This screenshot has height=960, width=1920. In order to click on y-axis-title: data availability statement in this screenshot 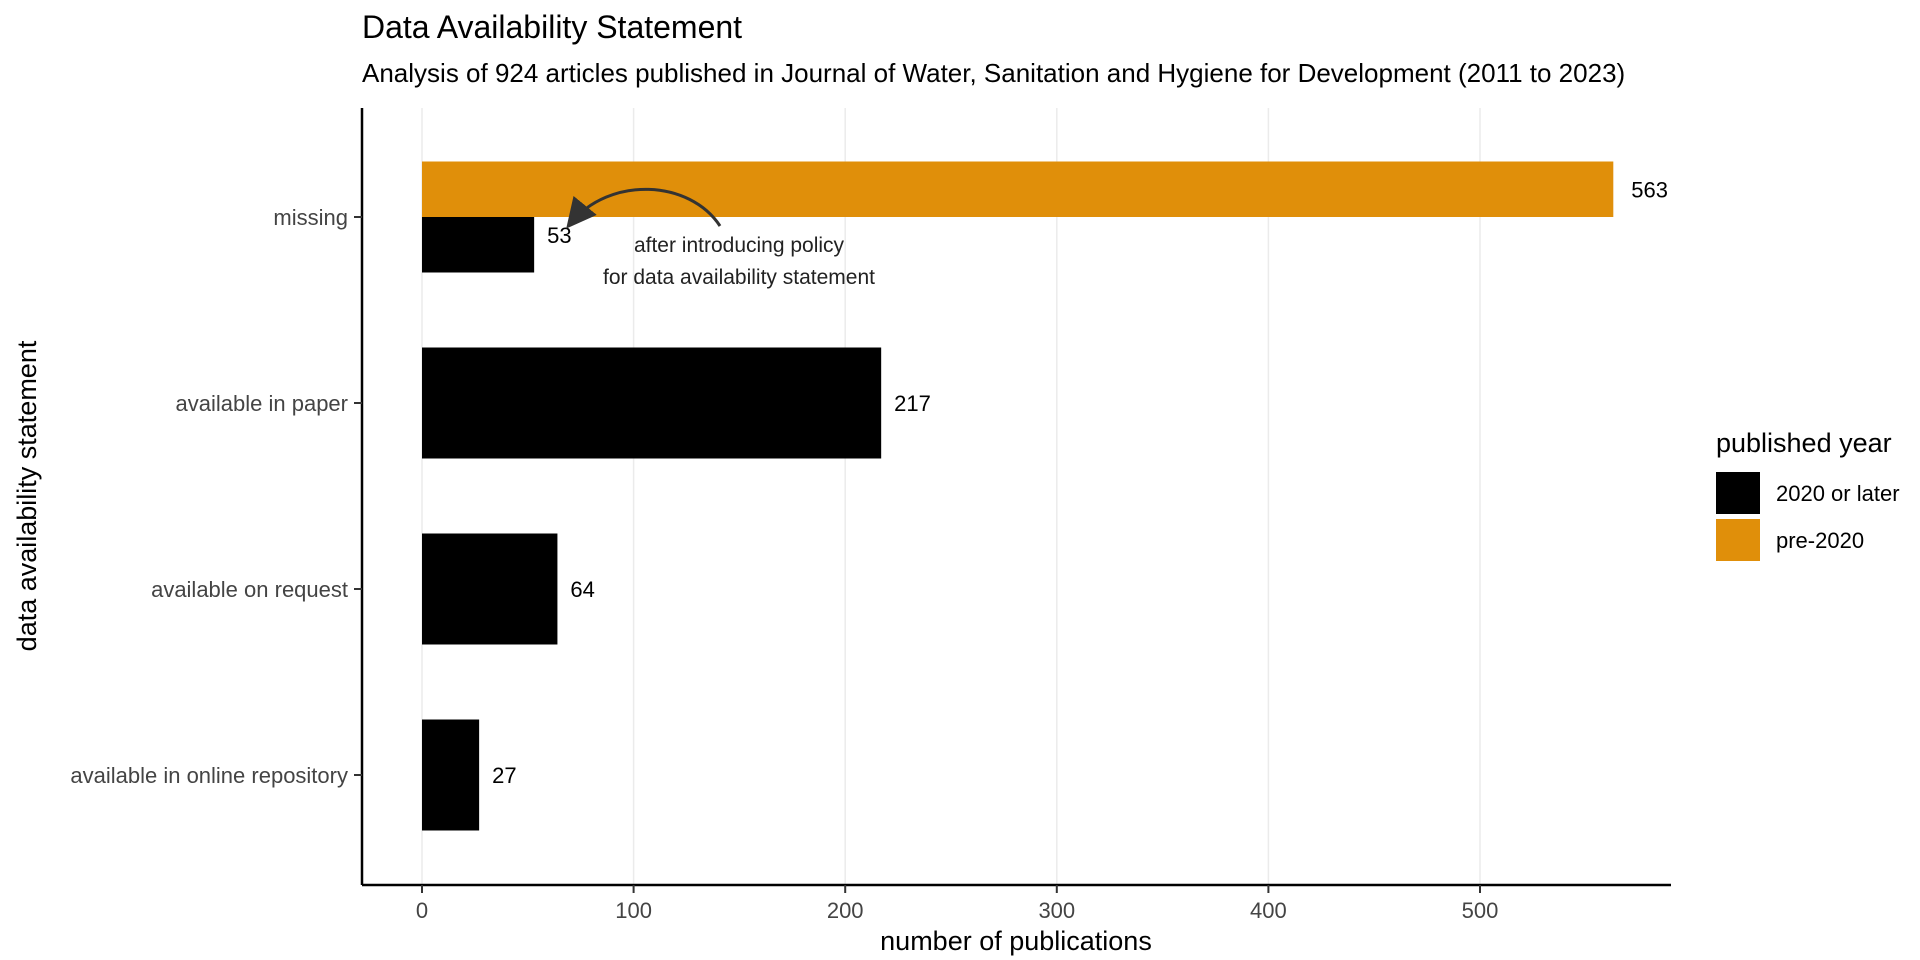, I will do `click(27, 495)`.